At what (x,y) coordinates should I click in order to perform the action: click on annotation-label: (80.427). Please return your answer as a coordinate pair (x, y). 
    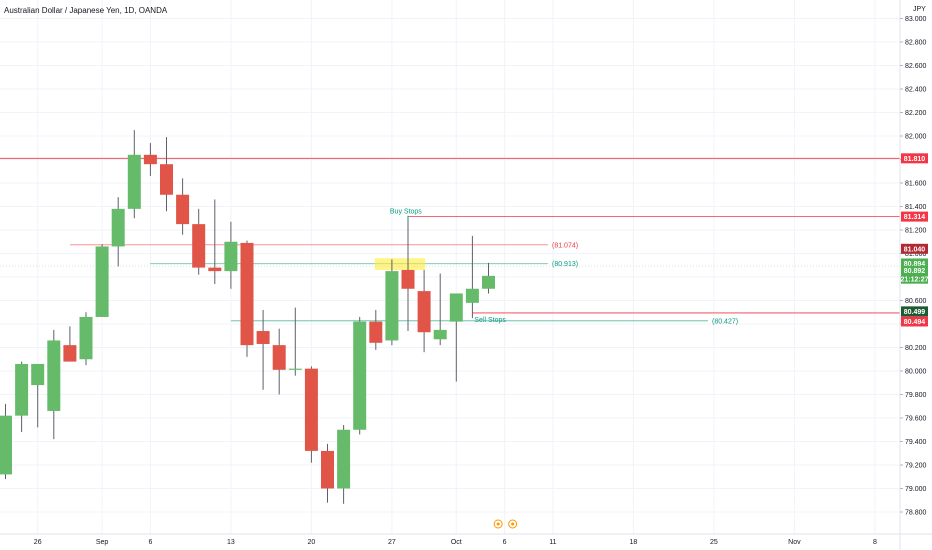
    Looking at the image, I should click on (725, 321).